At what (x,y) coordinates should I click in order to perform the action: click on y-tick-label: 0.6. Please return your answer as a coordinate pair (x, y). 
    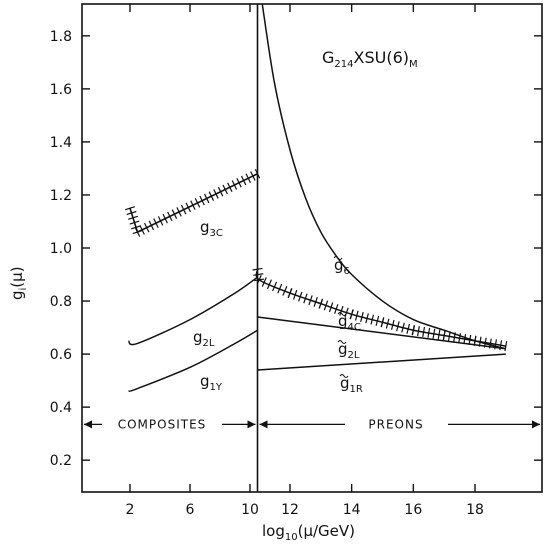
    Looking at the image, I should click on (61, 355).